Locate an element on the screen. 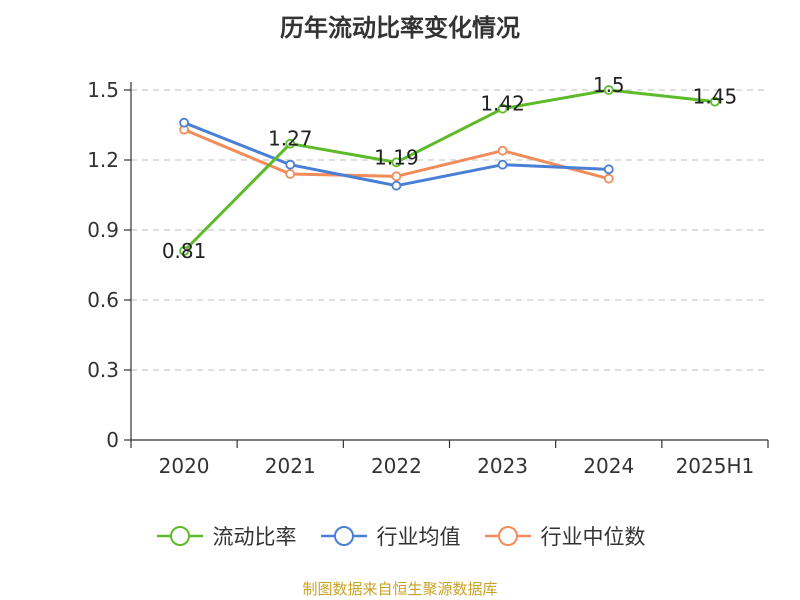 The height and width of the screenshot is (600, 800). legend-label: 行业中位数 is located at coordinates (593, 537).